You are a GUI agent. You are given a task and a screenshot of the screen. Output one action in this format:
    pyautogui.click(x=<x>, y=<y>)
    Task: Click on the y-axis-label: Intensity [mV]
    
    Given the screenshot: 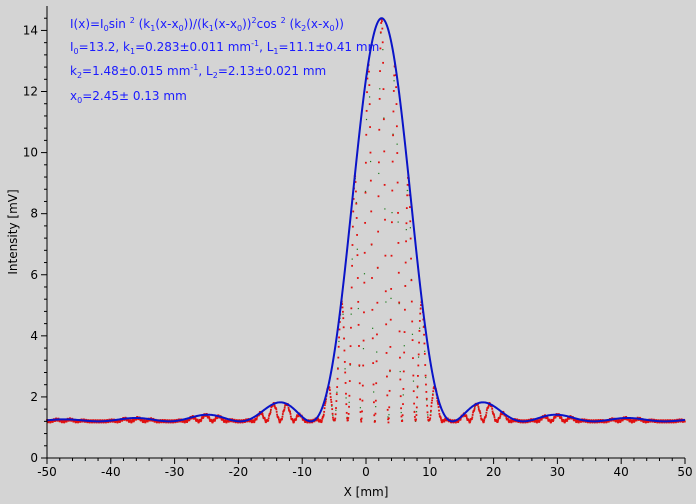 What is the action you would take?
    pyautogui.click(x=13, y=231)
    